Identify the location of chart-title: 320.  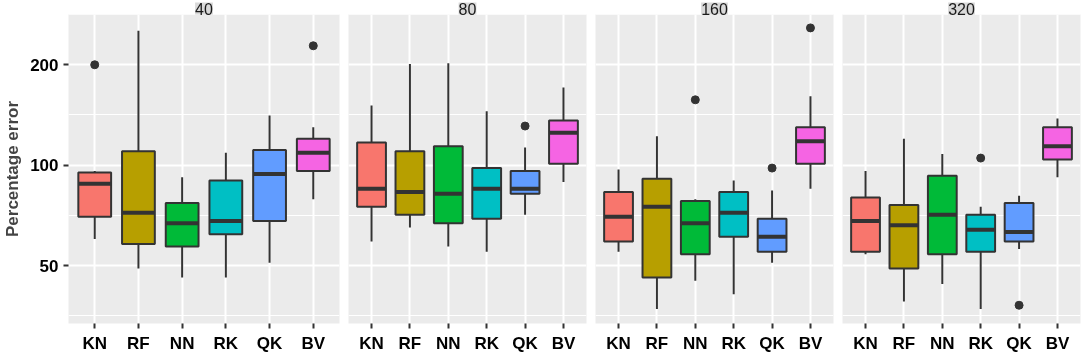
(961, 9).